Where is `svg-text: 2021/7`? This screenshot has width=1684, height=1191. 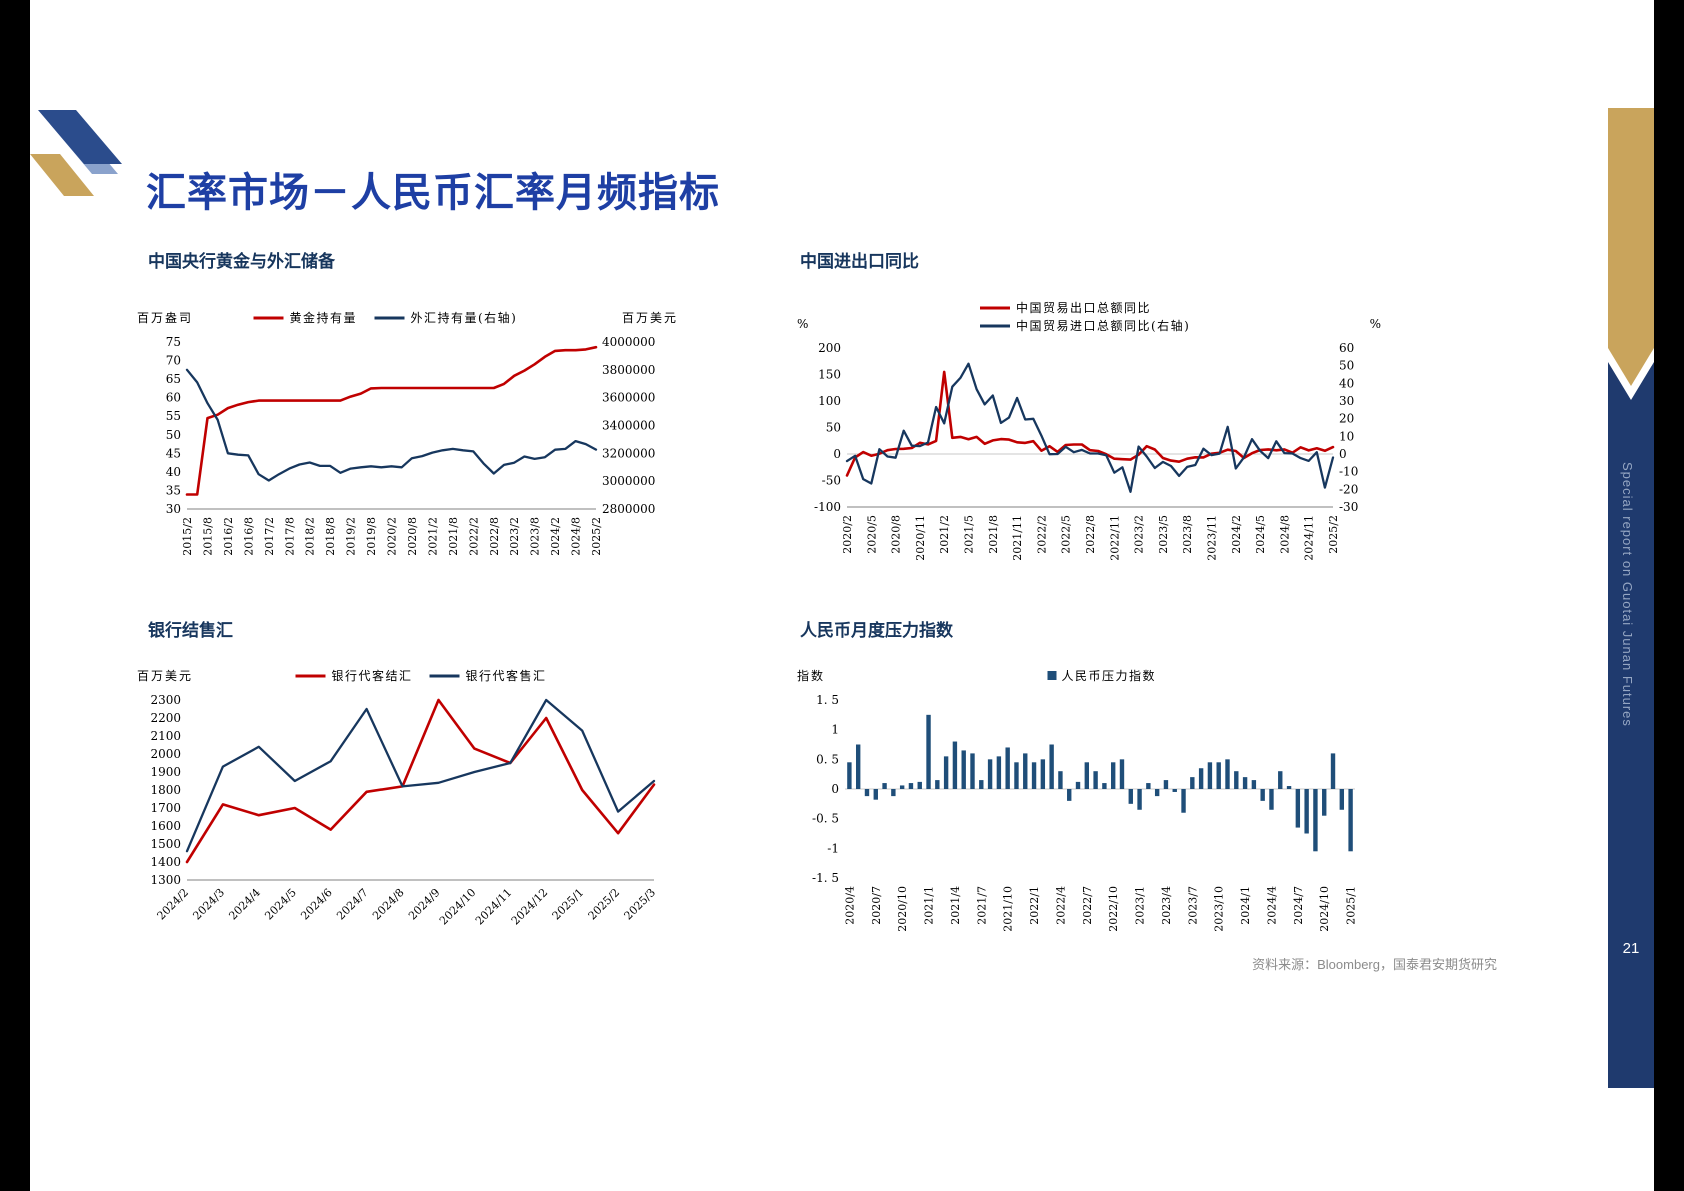
svg-text: 2021/7 is located at coordinates (981, 905).